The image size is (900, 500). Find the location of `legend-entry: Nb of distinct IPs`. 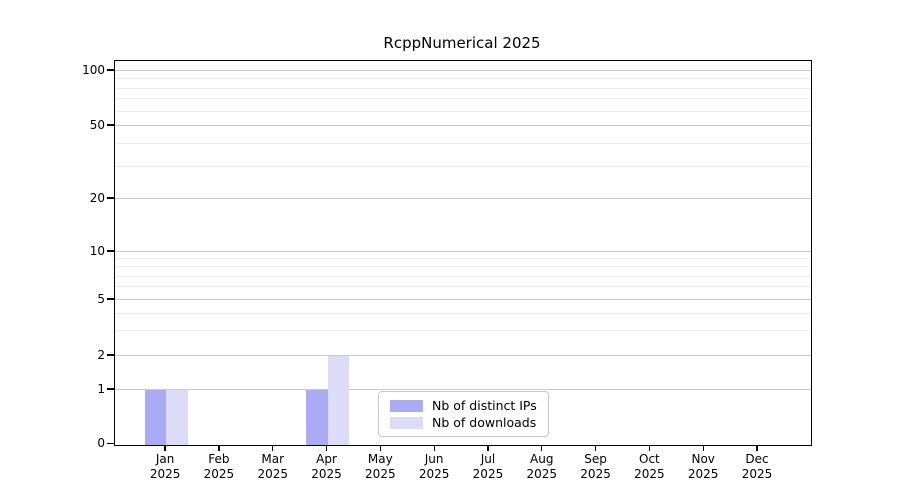

legend-entry: Nb of distinct IPs is located at coordinates (469, 405).